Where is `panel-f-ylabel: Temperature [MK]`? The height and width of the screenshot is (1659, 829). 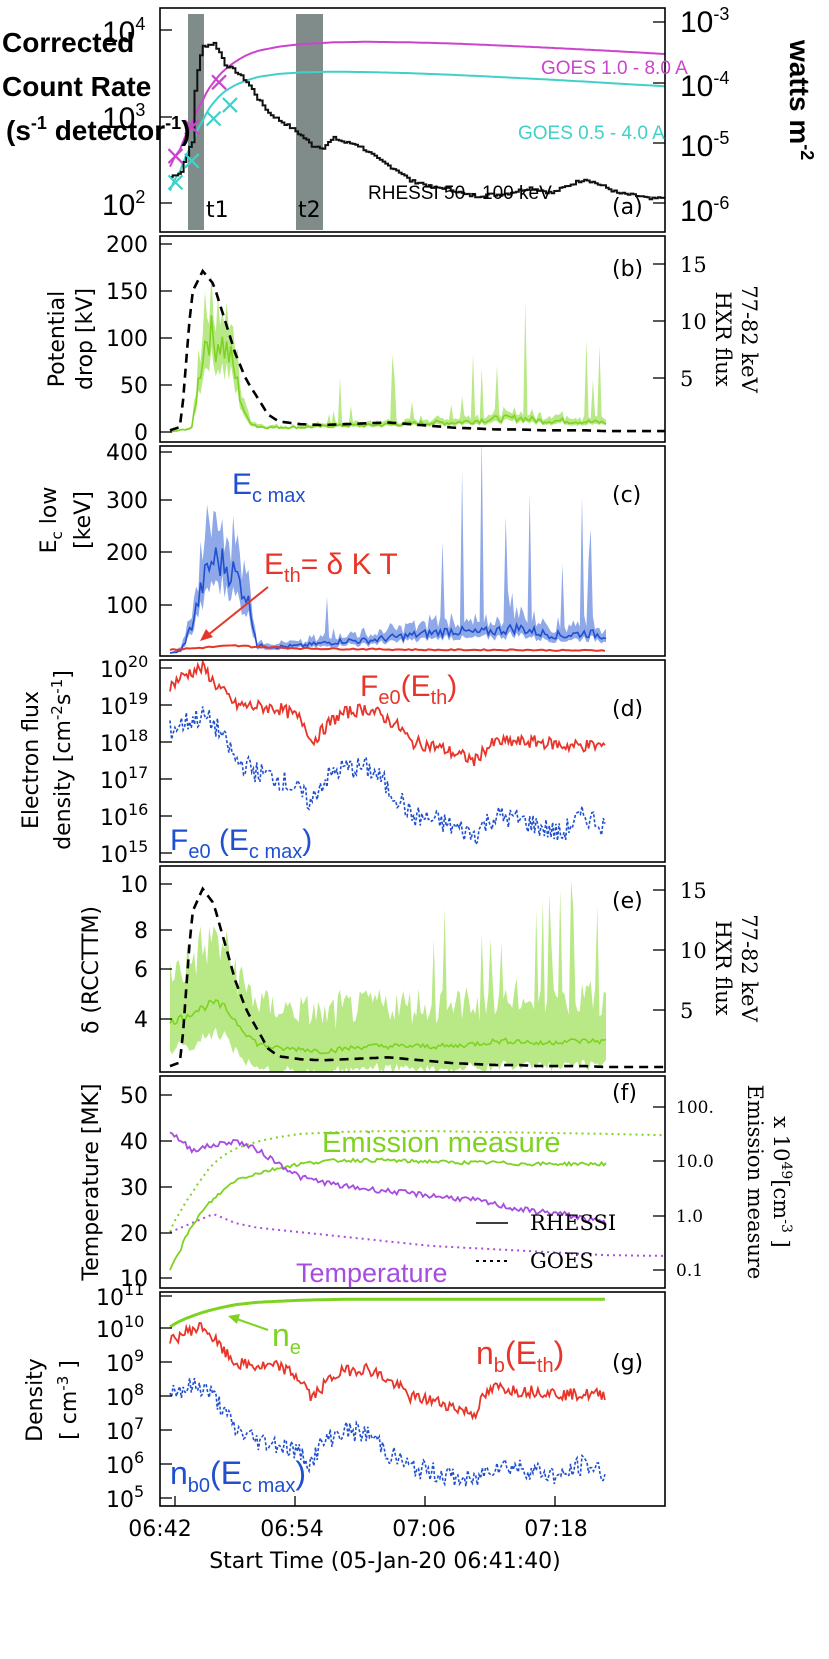 panel-f-ylabel: Temperature [MK] is located at coordinates (91, 1183).